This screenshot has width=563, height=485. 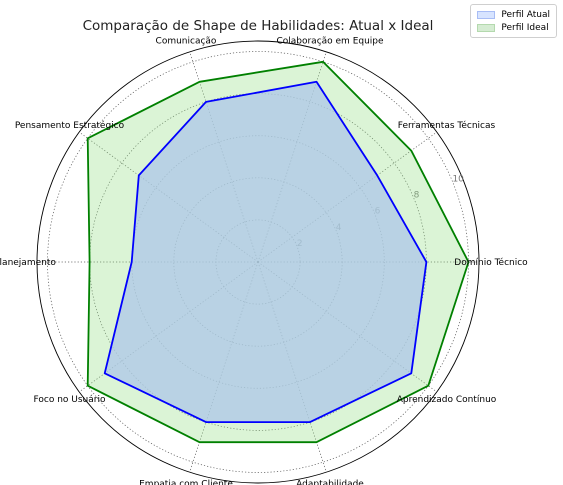 I want to click on legend-entry-ideal: Perfil Ideal, so click(x=513, y=27).